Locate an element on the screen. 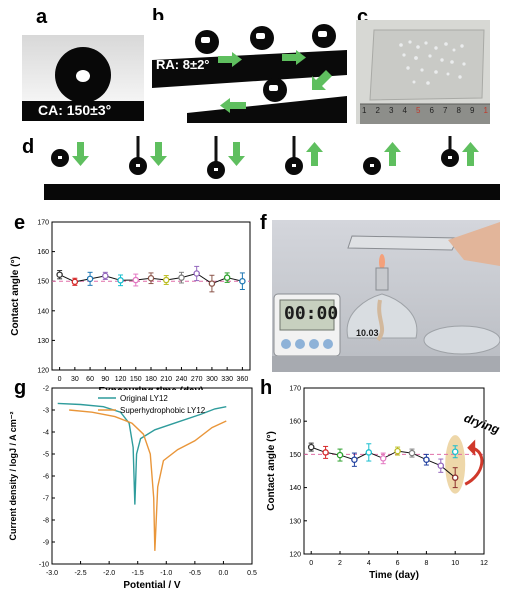  flame-test-photo: 00:00 10.03 is located at coordinates (386, 296).